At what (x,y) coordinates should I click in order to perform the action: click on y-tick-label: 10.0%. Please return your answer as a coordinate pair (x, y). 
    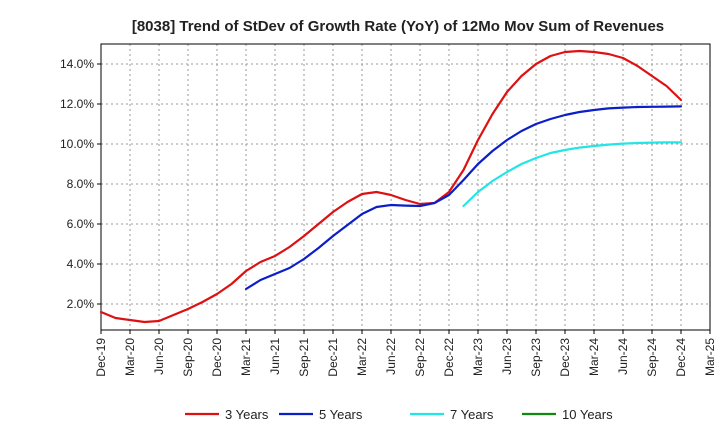
    Looking at the image, I should click on (77, 144).